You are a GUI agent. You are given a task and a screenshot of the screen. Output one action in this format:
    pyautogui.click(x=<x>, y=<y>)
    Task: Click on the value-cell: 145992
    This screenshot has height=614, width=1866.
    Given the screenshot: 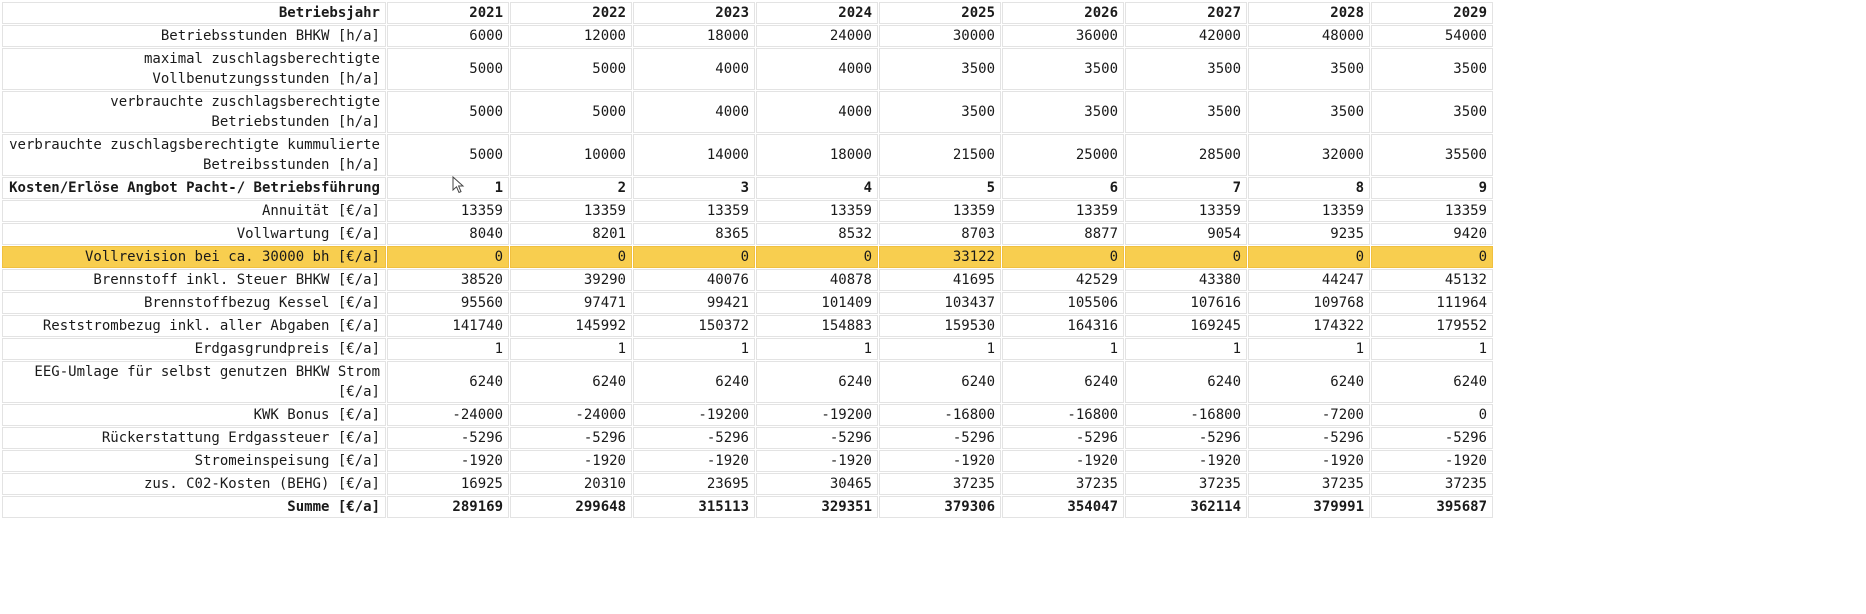 What is the action you would take?
    pyautogui.click(x=571, y=326)
    